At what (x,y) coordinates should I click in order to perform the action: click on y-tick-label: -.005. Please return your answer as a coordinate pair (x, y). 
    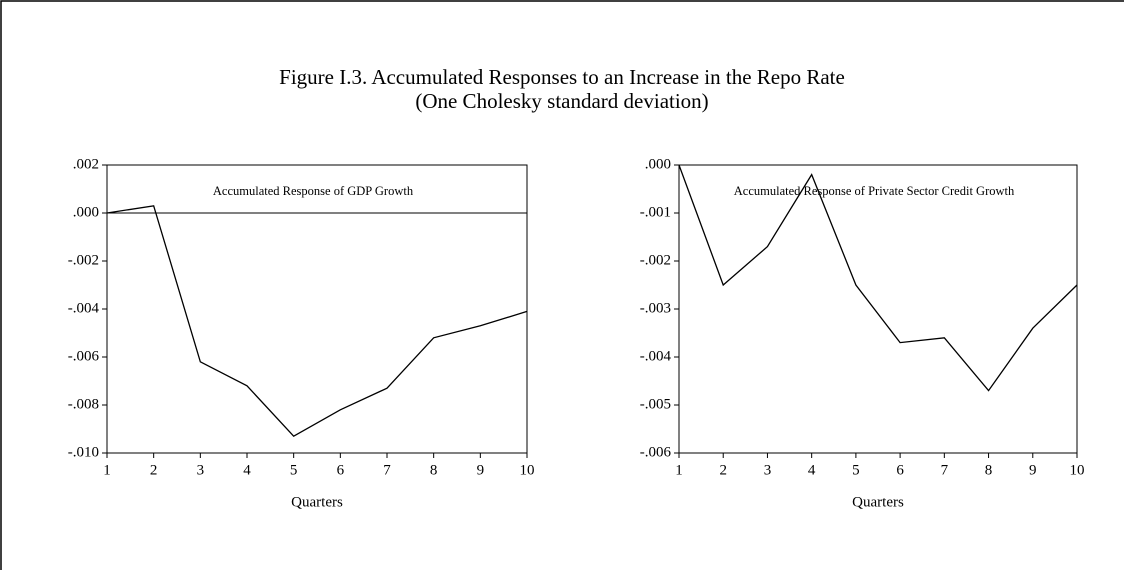
    Looking at the image, I should click on (655, 404).